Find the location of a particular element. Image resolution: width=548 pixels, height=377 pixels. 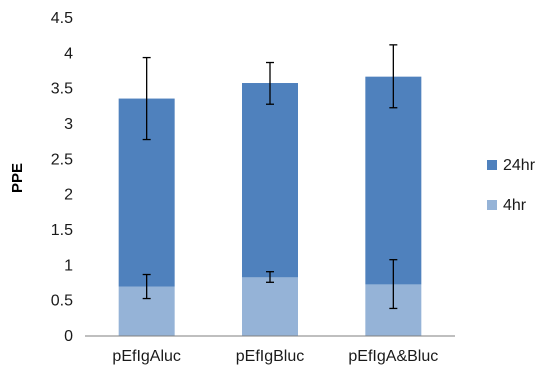

legend-swatch-24hr is located at coordinates (492, 165).